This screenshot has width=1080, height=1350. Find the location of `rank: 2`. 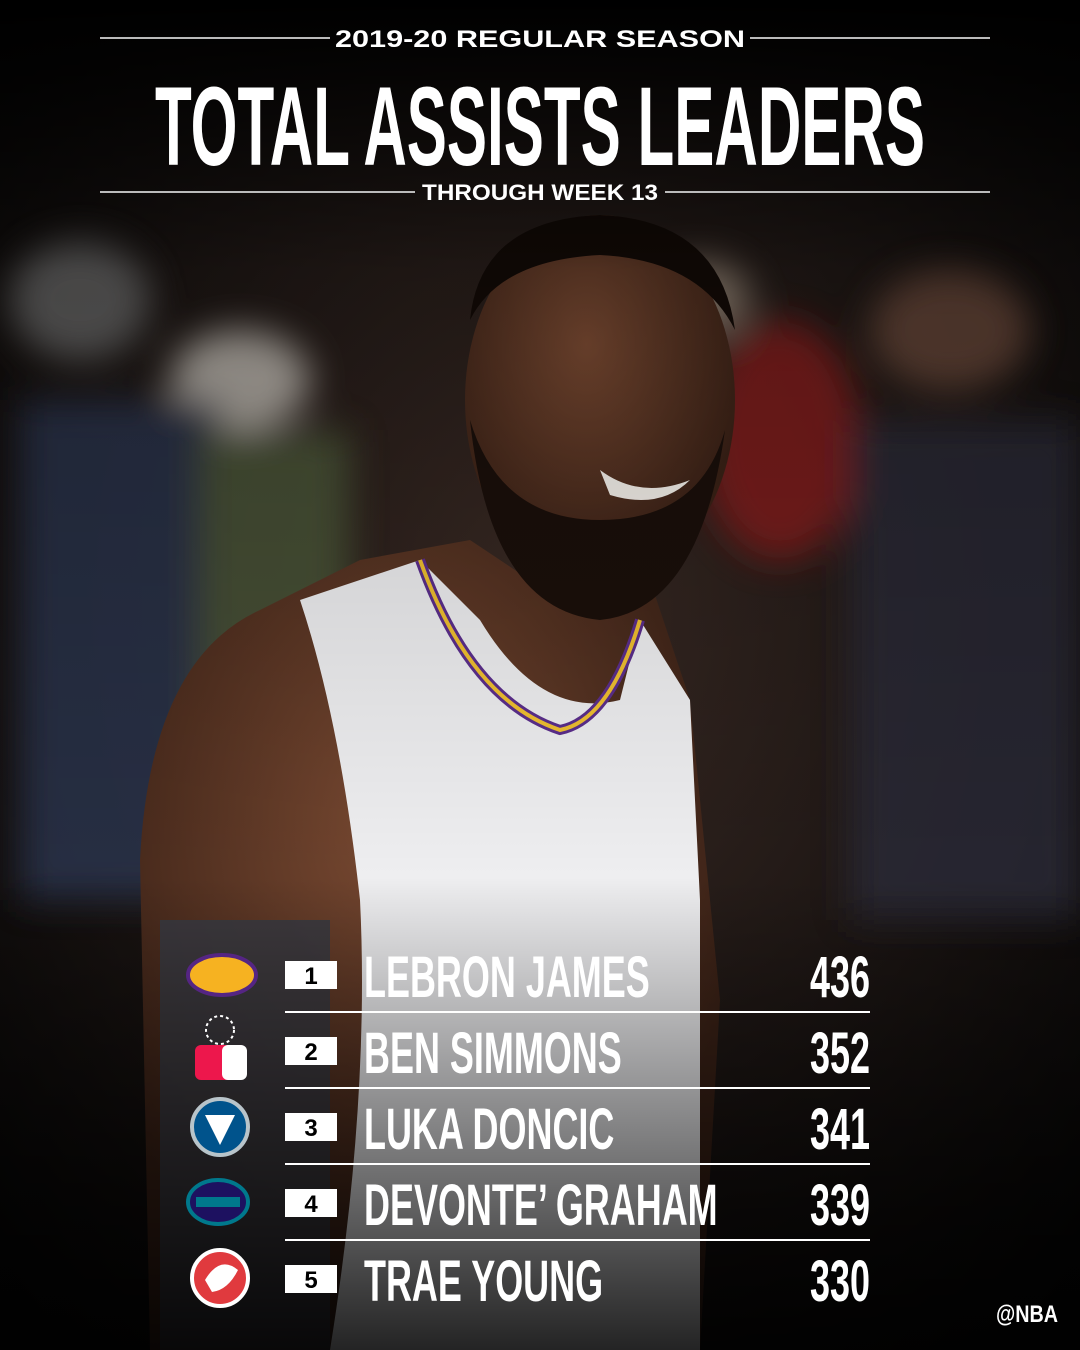

rank: 2 is located at coordinates (310, 1052).